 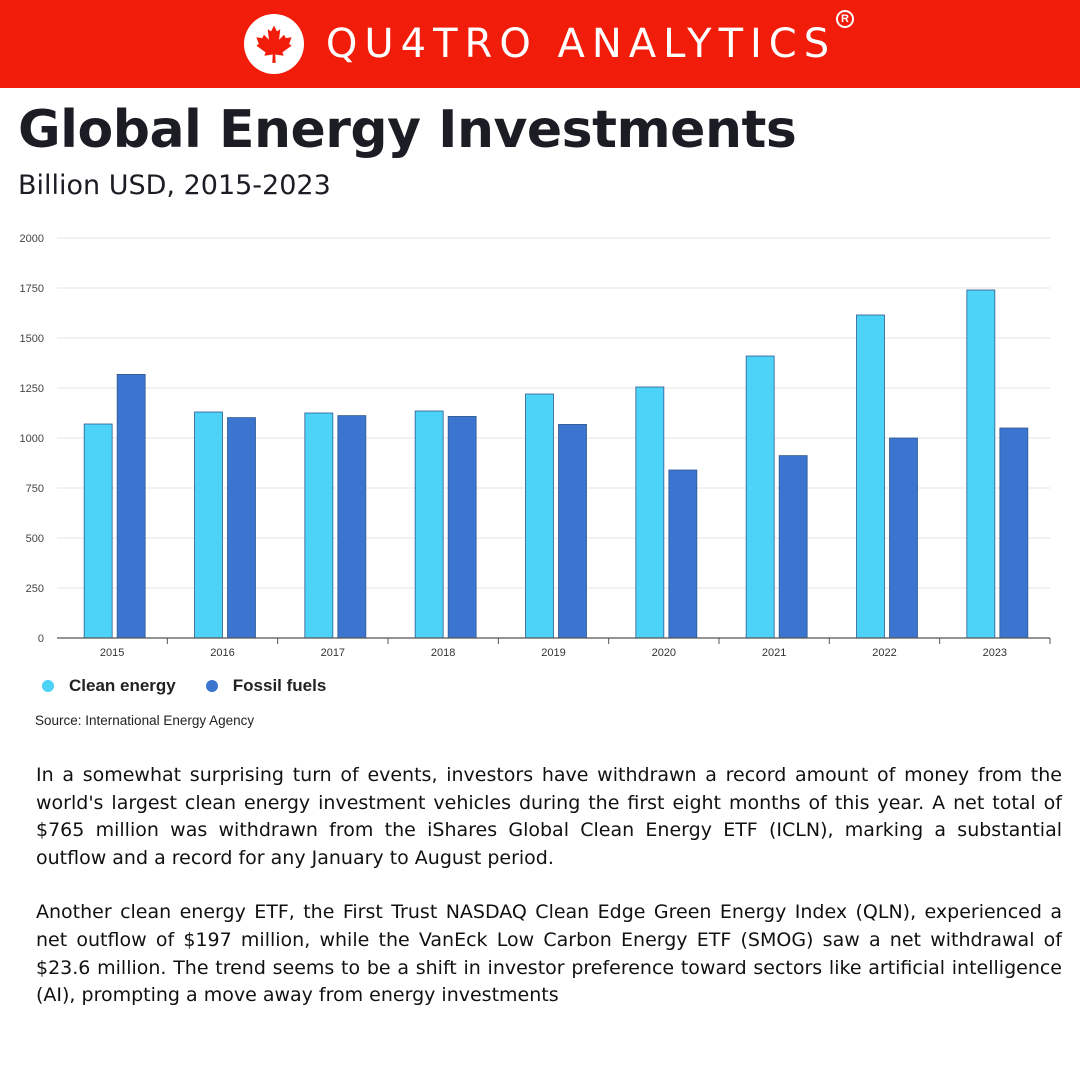 I want to click on x-tick-label: 2018, so click(x=443, y=653).